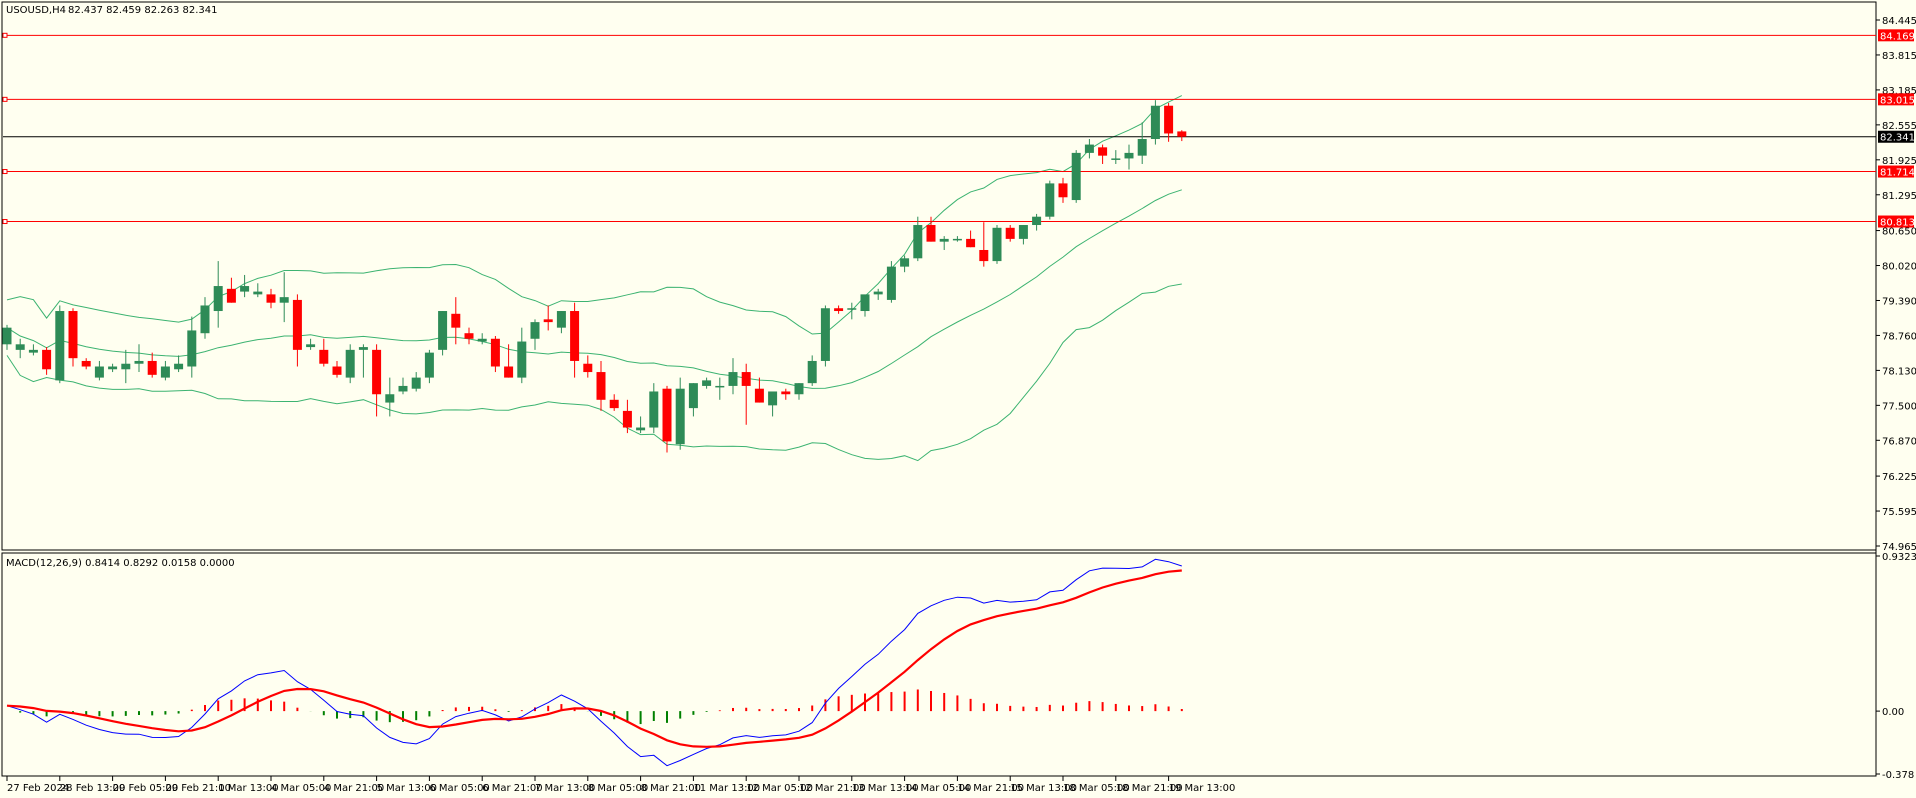 This screenshot has width=1916, height=798. I want to click on current-price-tag, so click(1896, 136).